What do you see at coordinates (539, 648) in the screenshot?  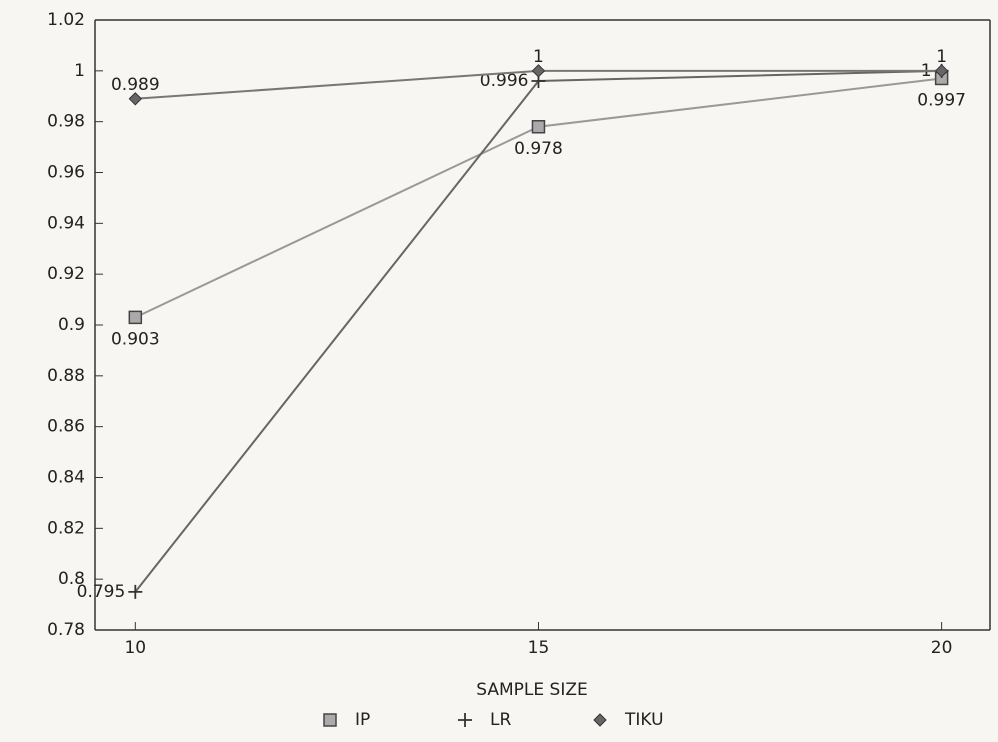 I see `x-tick-label: 15` at bounding box center [539, 648].